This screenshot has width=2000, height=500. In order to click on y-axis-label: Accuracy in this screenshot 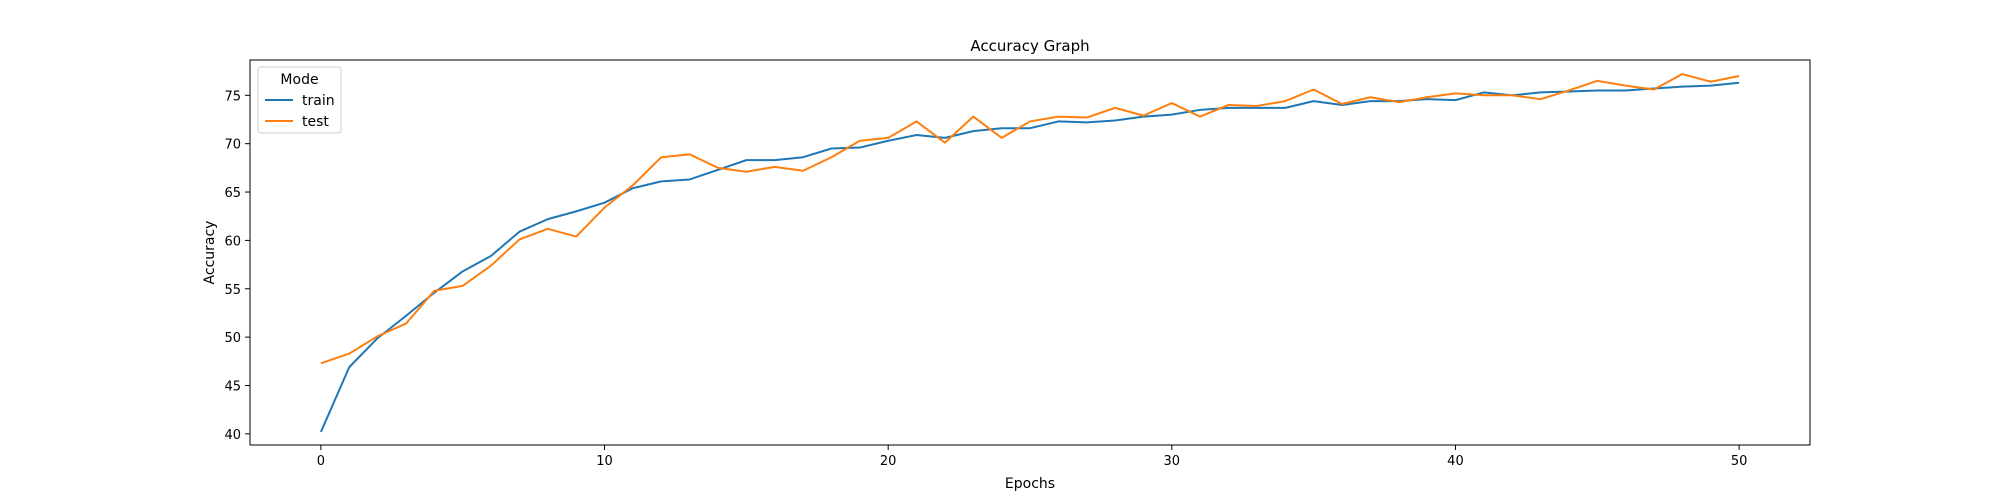, I will do `click(210, 253)`.